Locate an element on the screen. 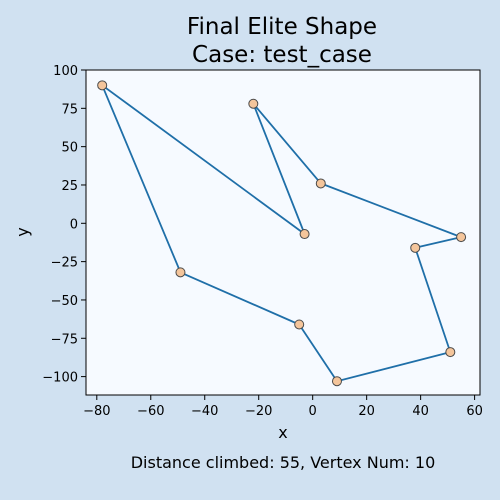 The height and width of the screenshot is (500, 500). y-tick-label: 0 is located at coordinates (74, 224).